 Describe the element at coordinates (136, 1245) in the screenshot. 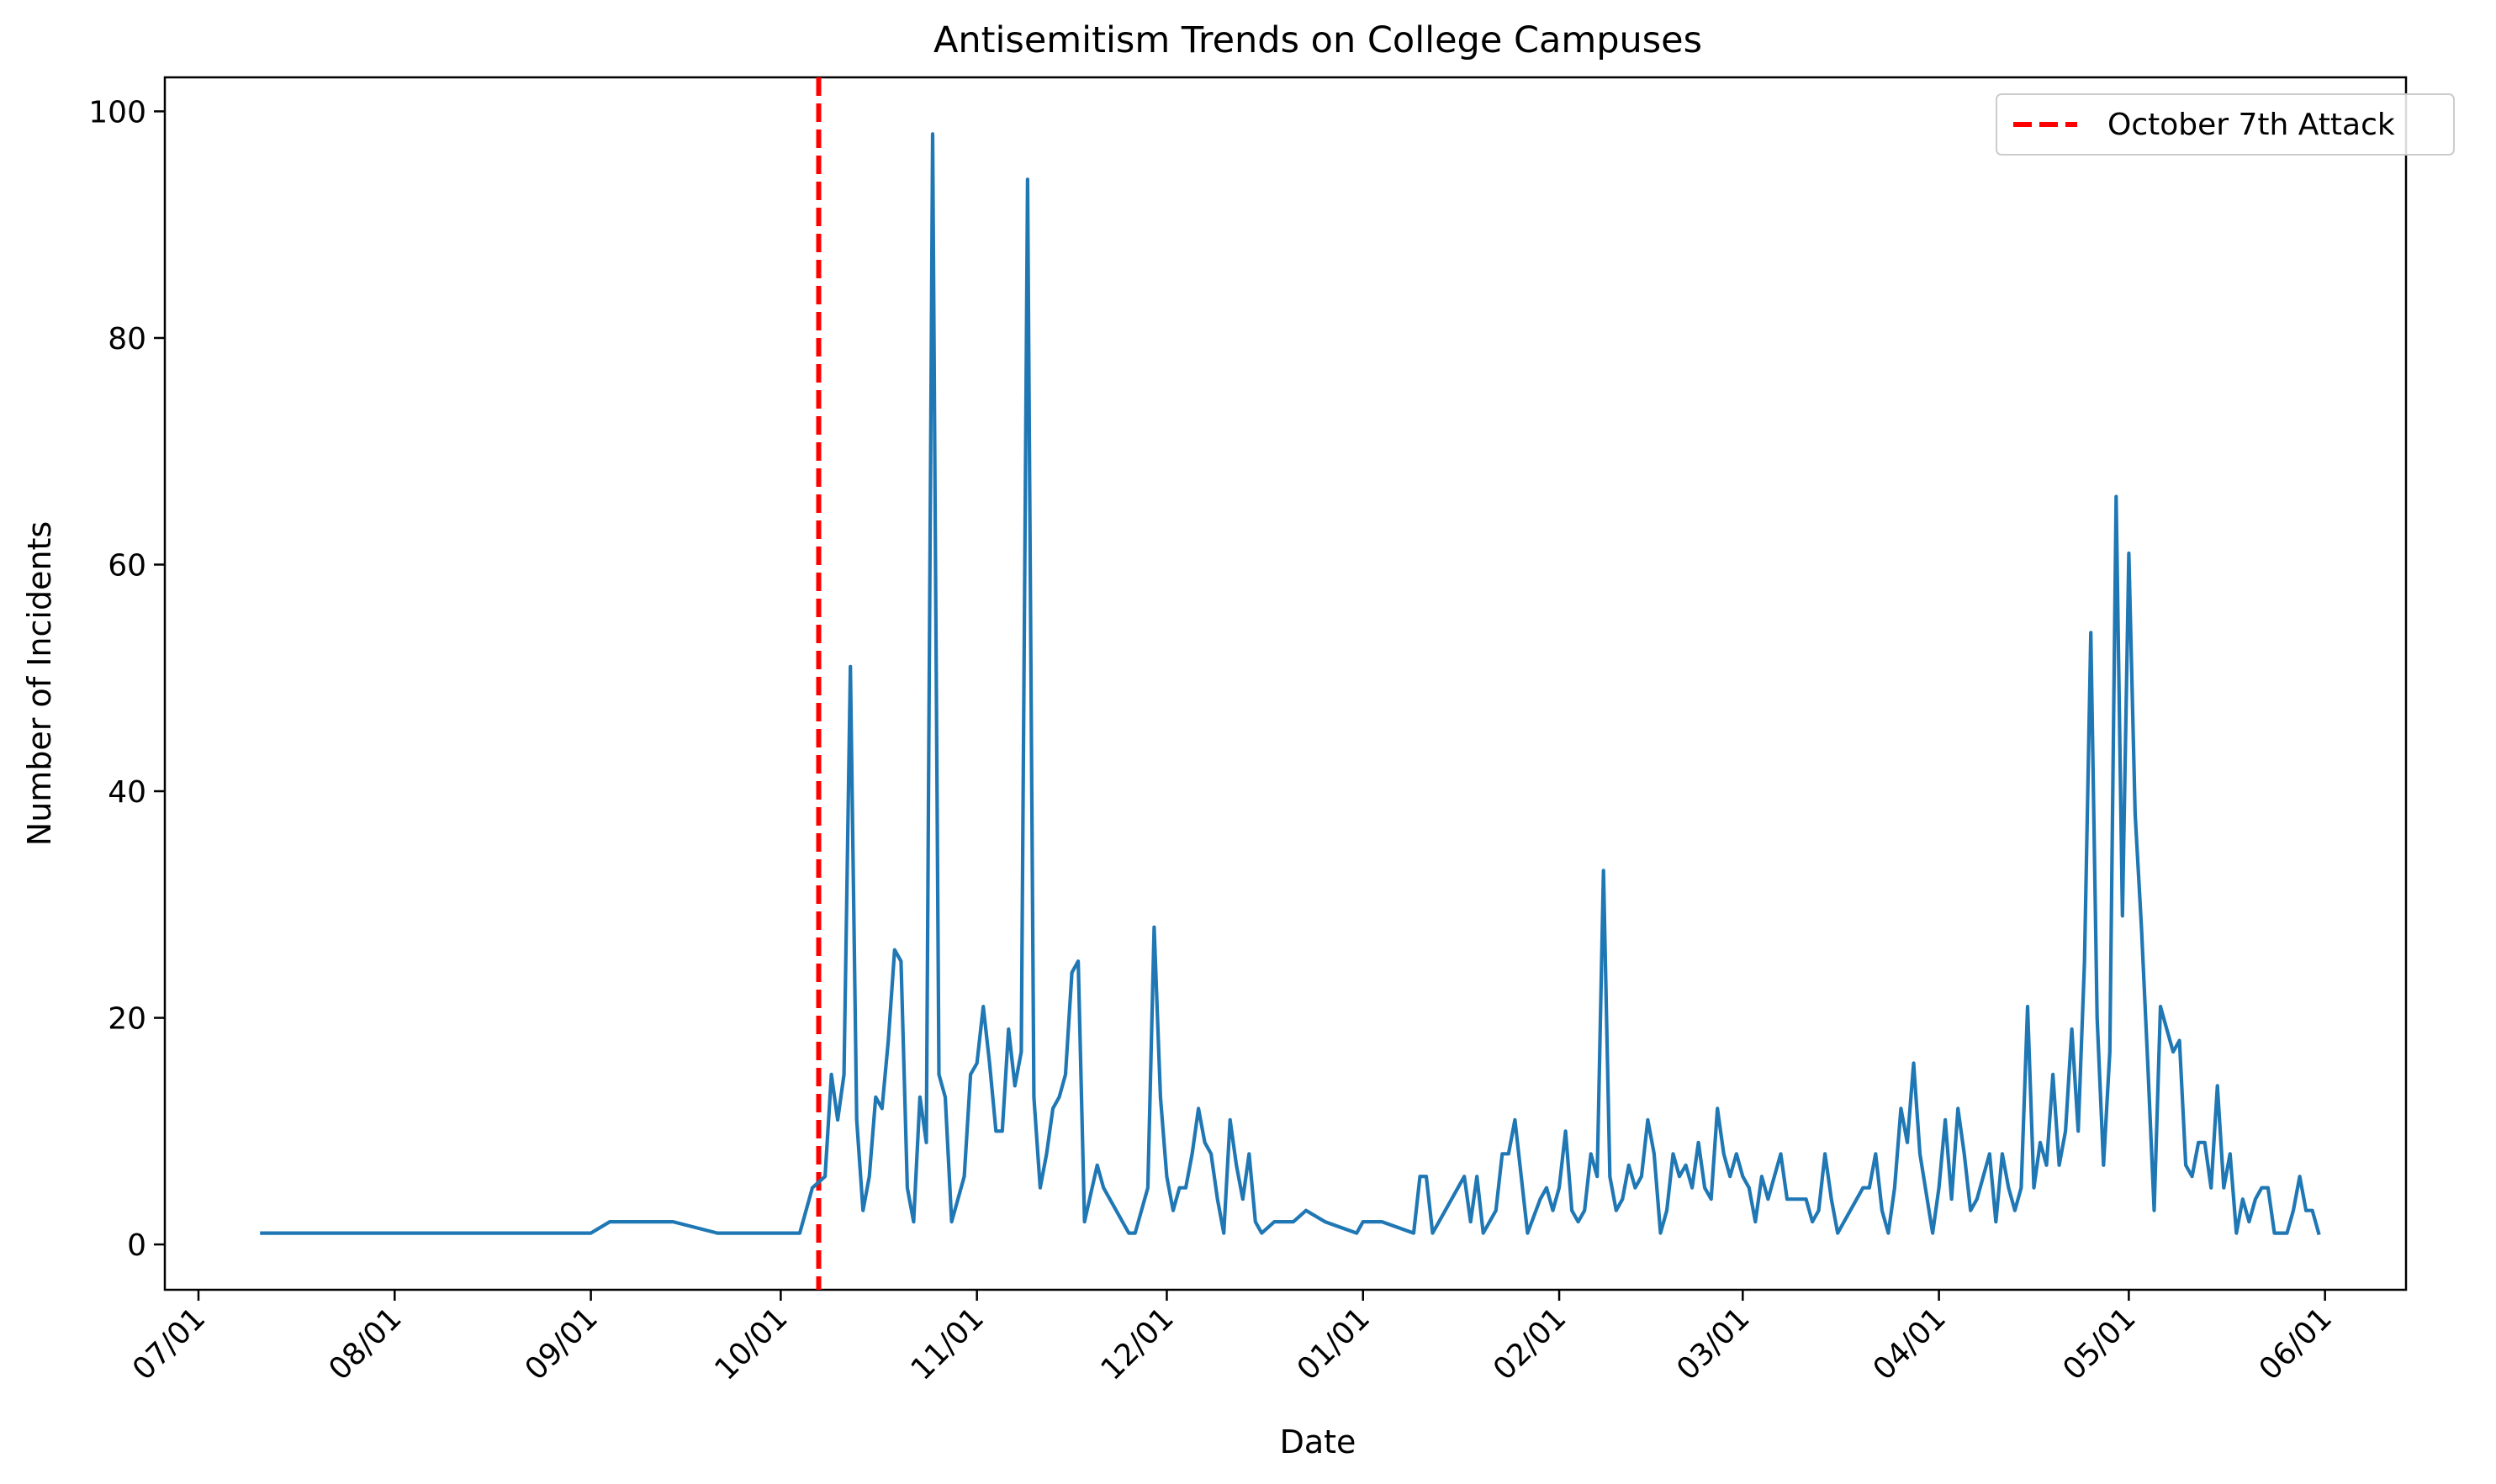

I see `y-tick-label: 0` at that location.